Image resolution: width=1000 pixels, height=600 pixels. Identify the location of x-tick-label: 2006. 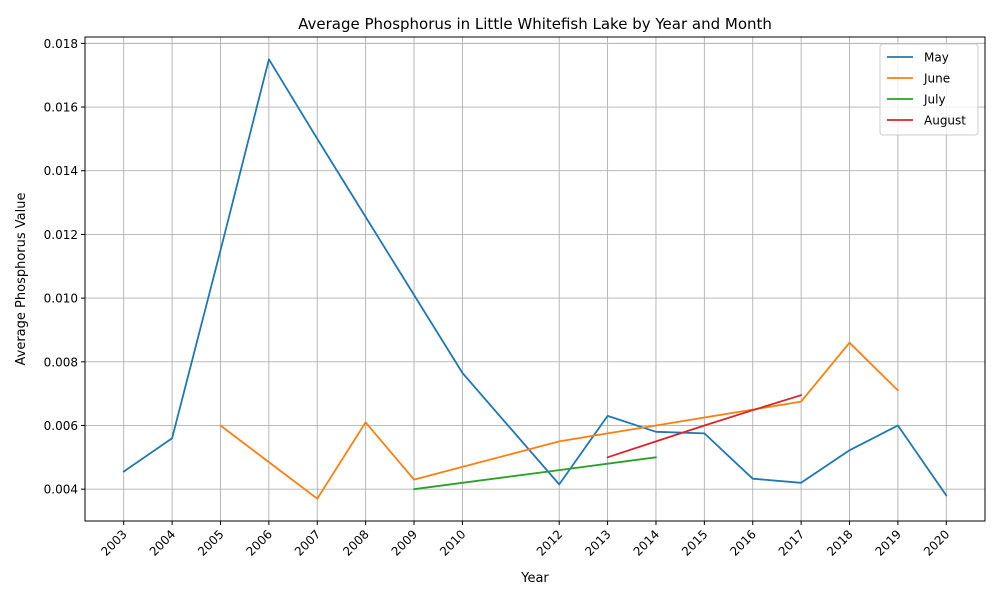
(258, 542).